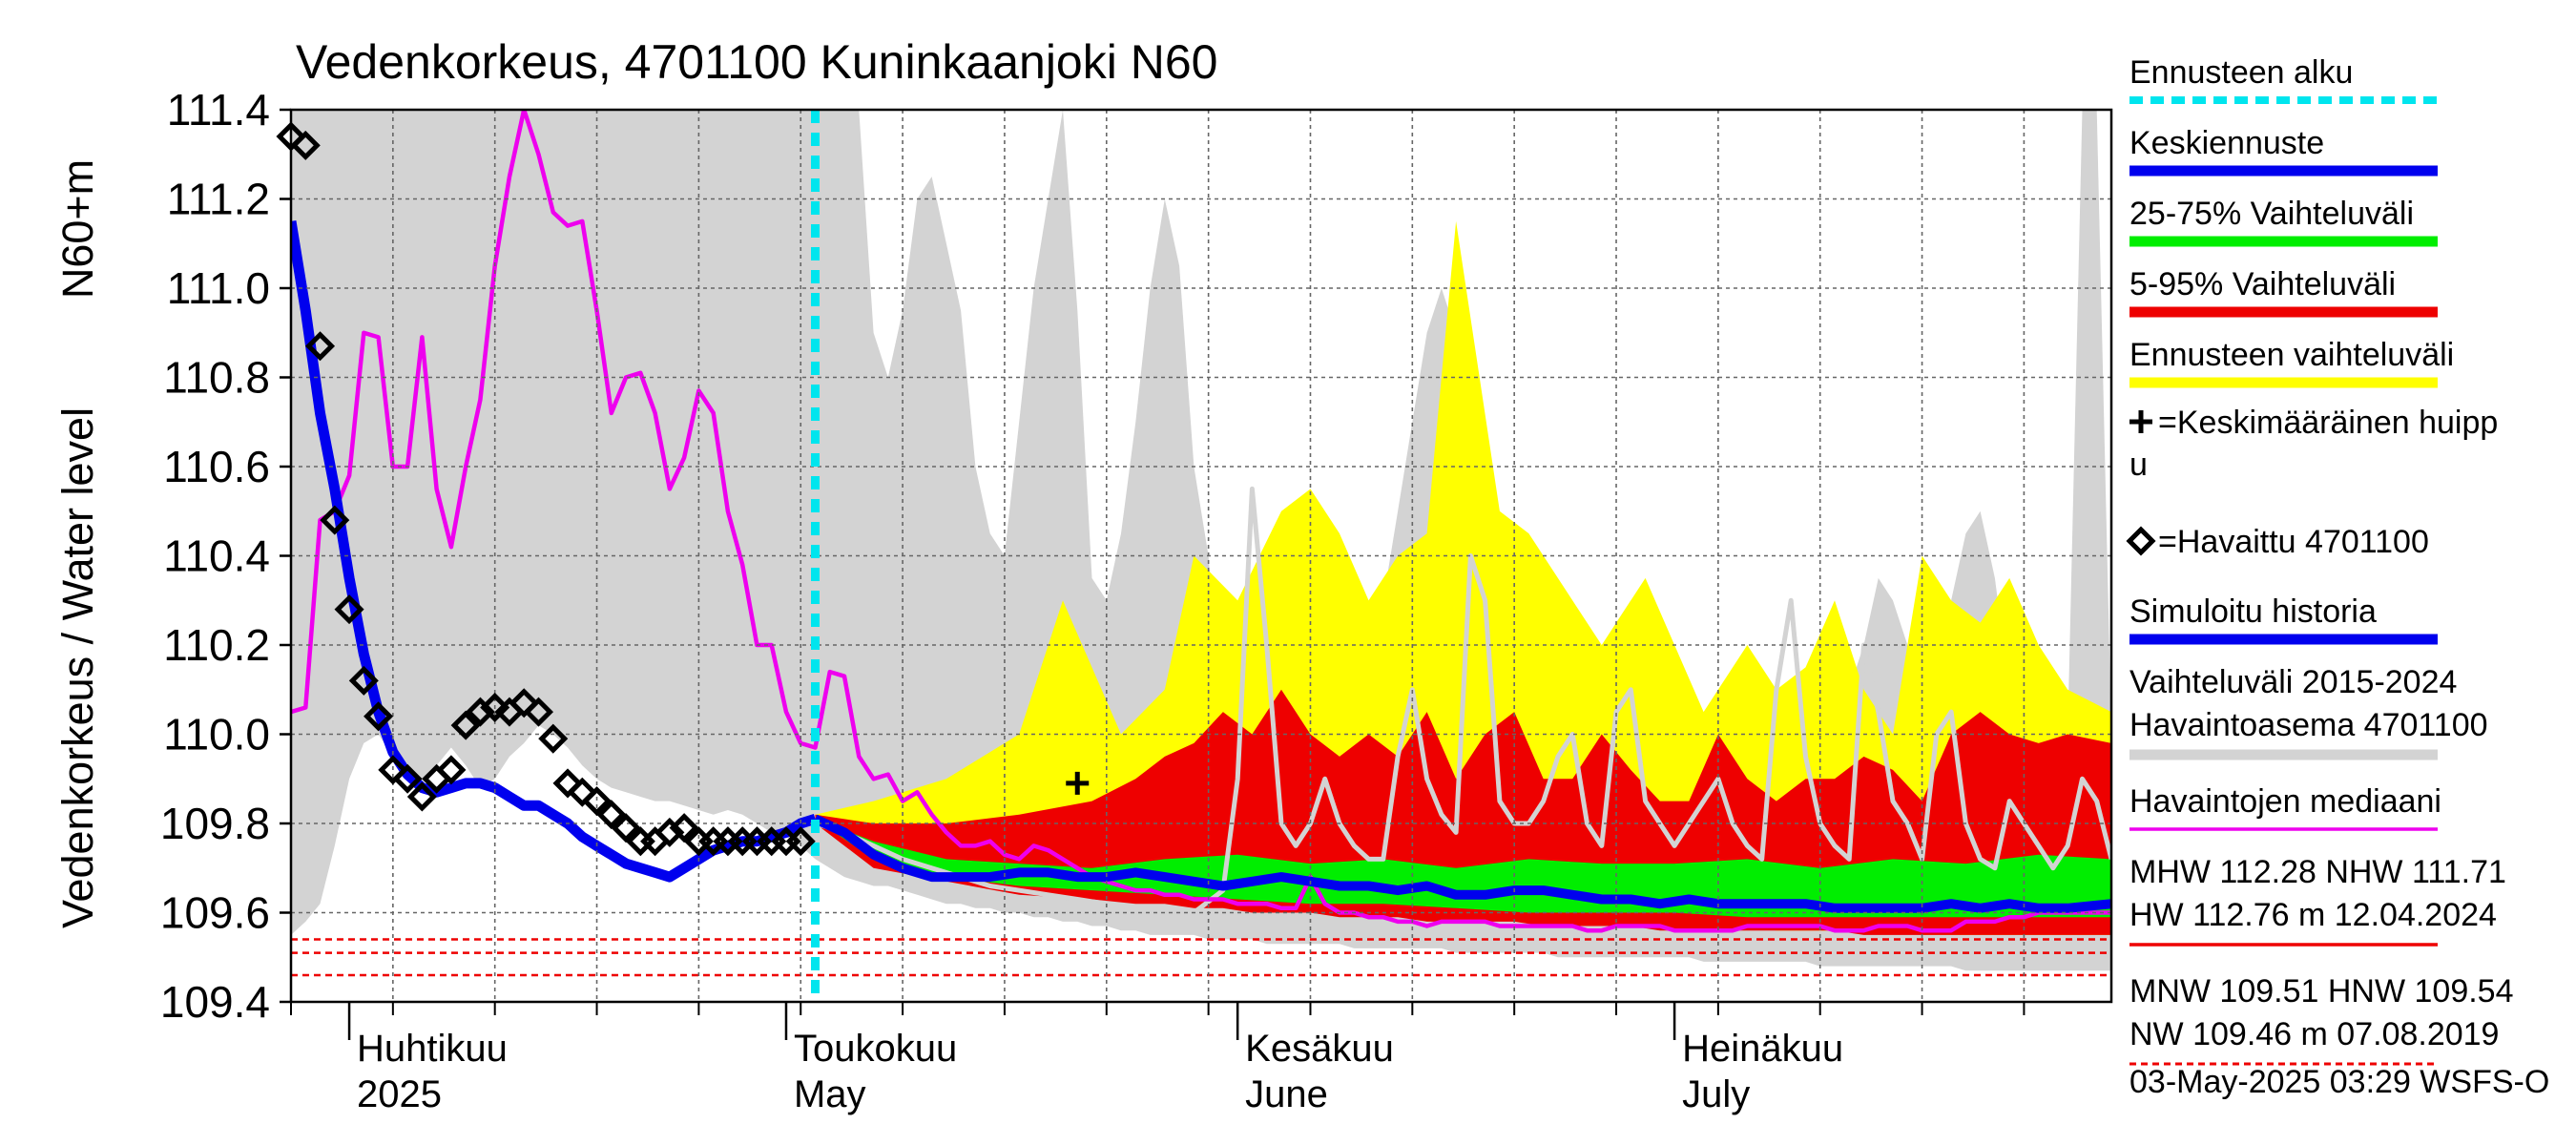 Image resolution: width=2576 pixels, height=1145 pixels. What do you see at coordinates (432, 1049) in the screenshot?
I see `month-label: Huhtikuu` at bounding box center [432, 1049].